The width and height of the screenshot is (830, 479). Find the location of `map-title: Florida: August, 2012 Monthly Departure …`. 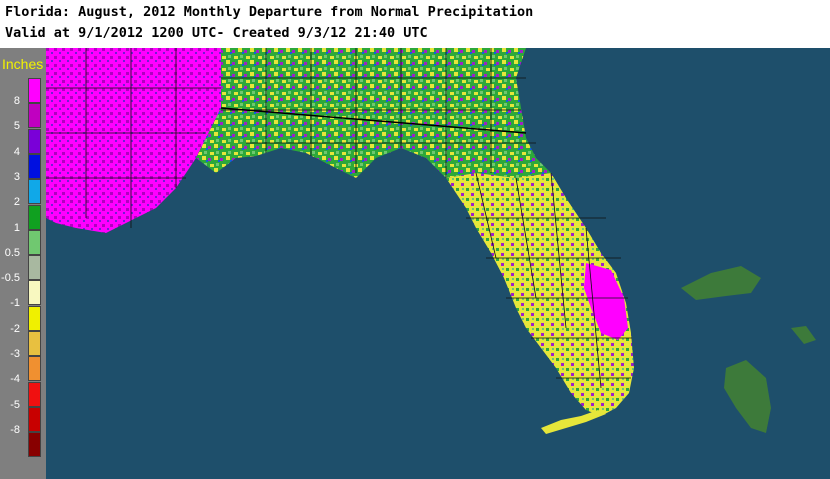

map-title: Florida: August, 2012 Monthly Departure … is located at coordinates (269, 12).